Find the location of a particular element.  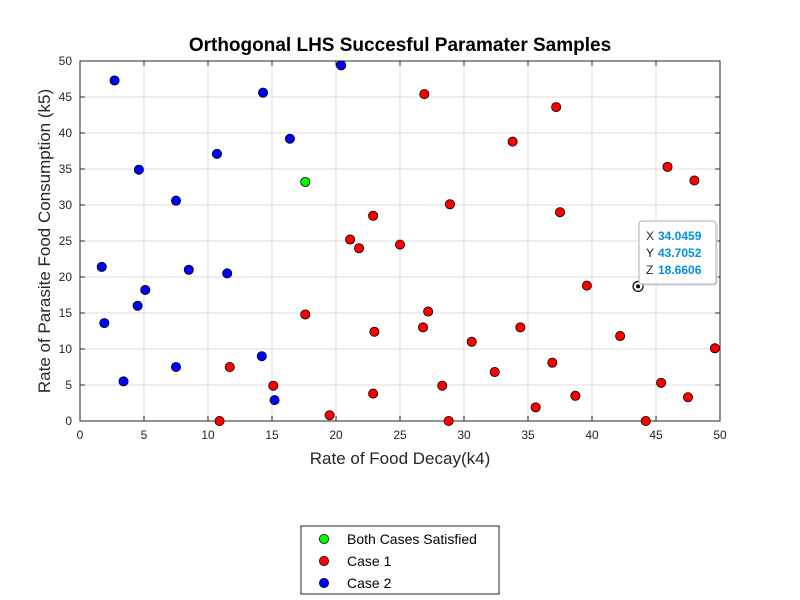

y-tick-label: 20 is located at coordinates (66, 277).